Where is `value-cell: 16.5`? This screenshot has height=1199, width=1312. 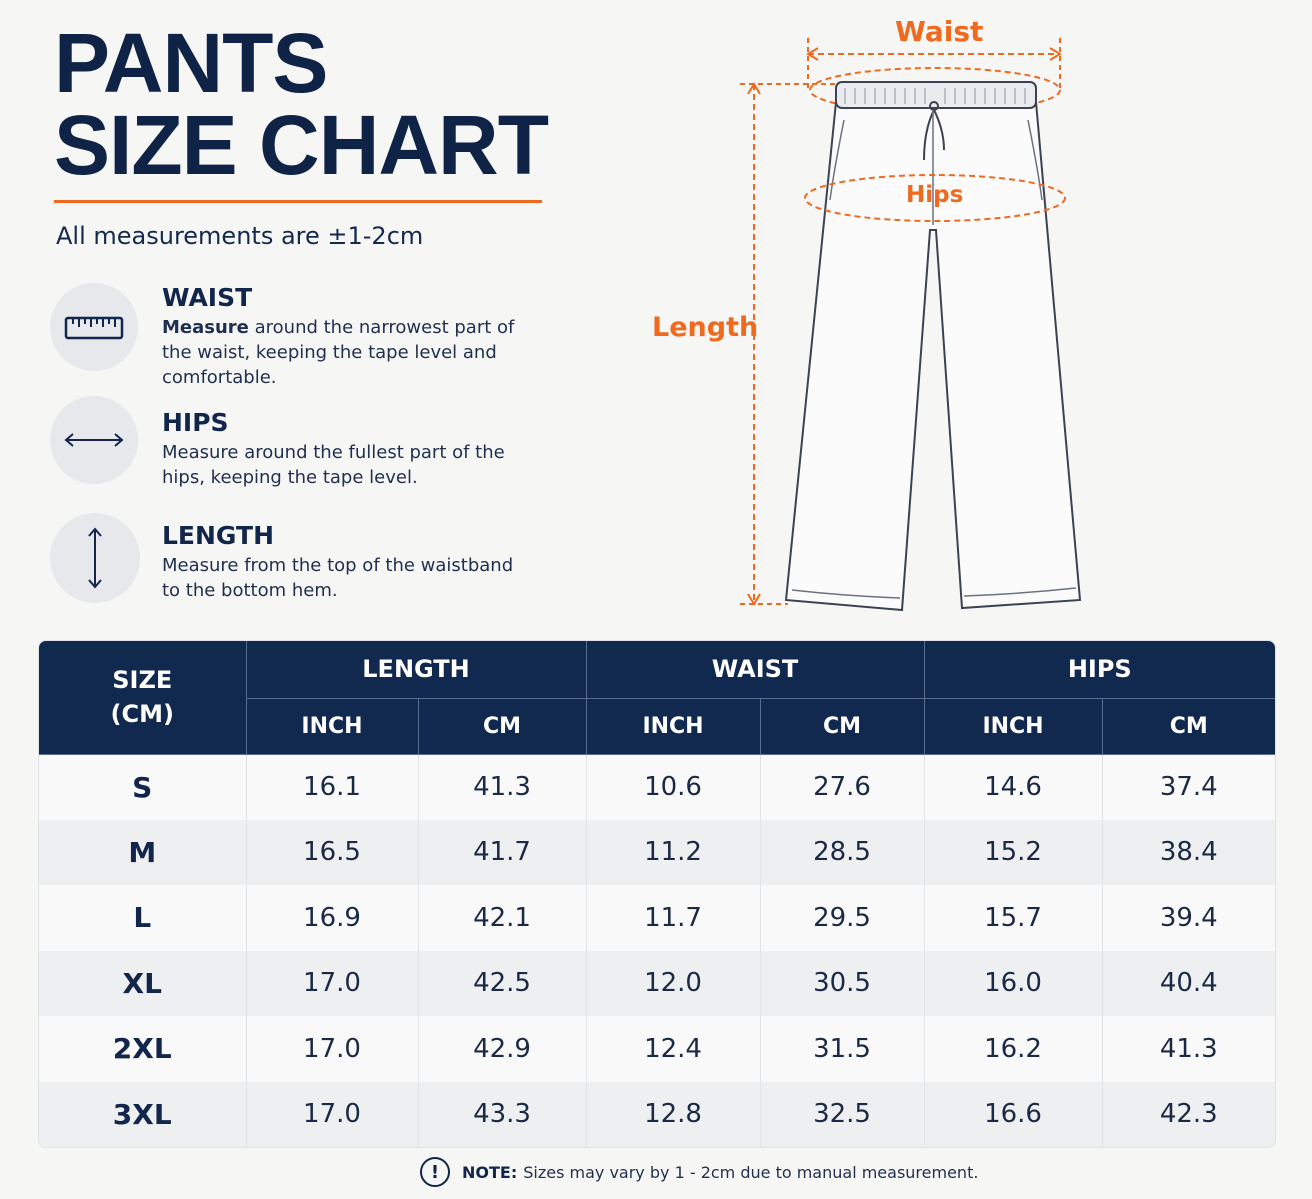
value-cell: 16.5 is located at coordinates (332, 852).